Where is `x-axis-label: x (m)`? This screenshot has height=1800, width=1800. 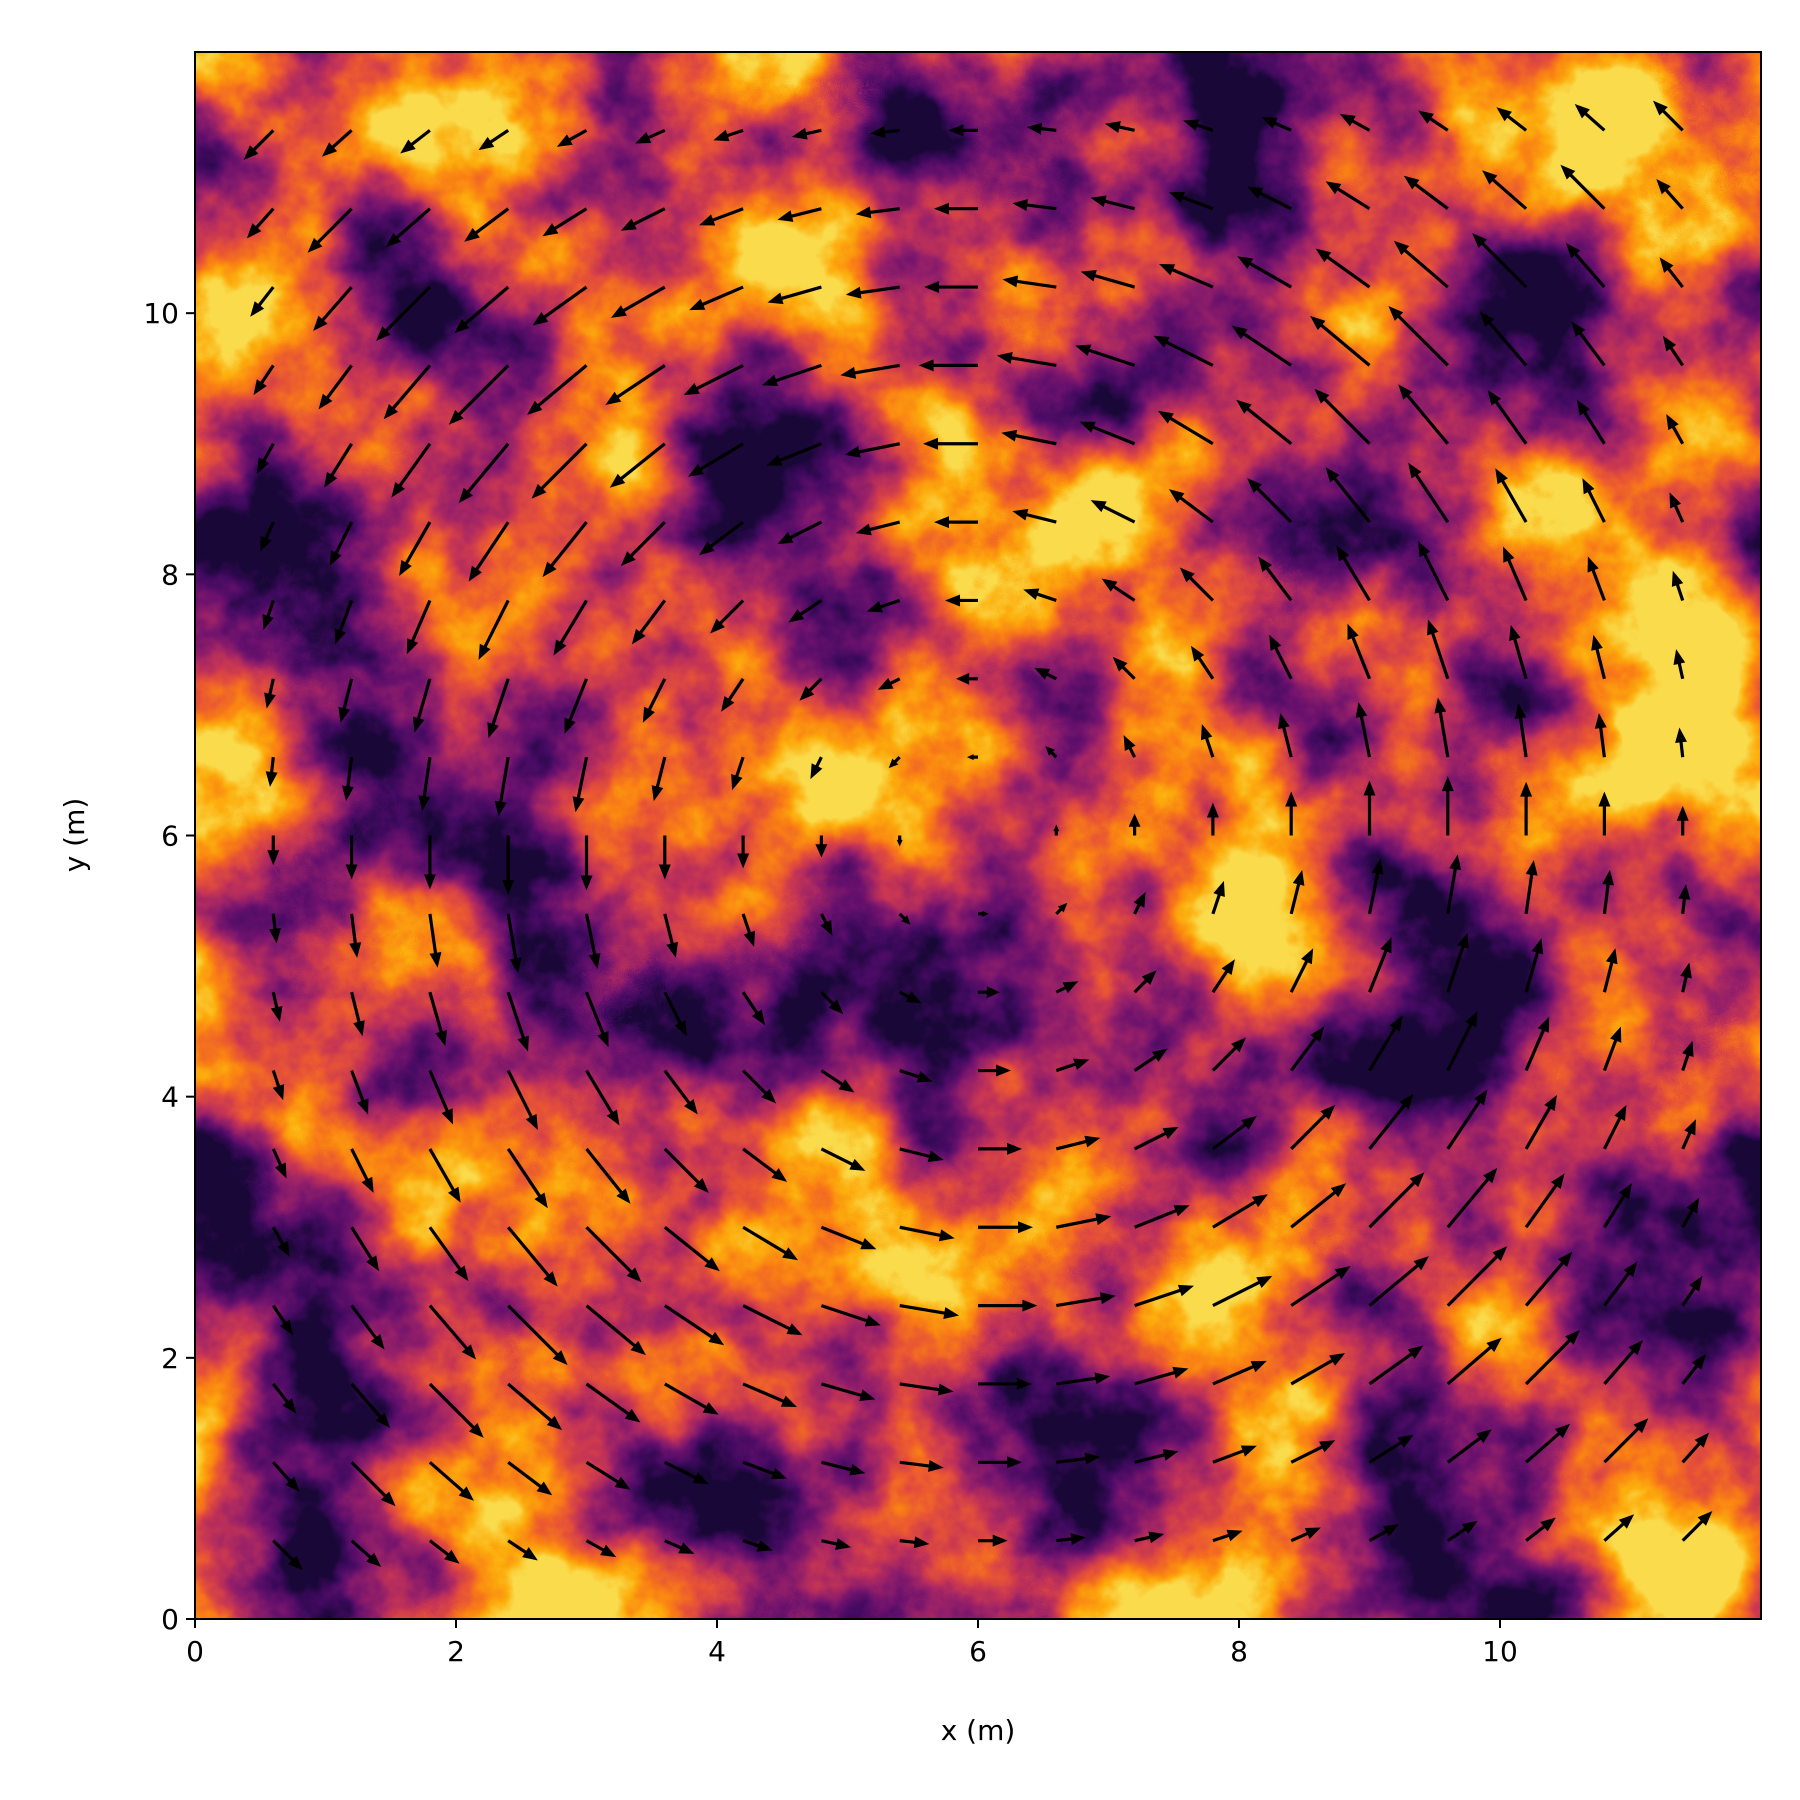
x-axis-label: x (m) is located at coordinates (978, 1730).